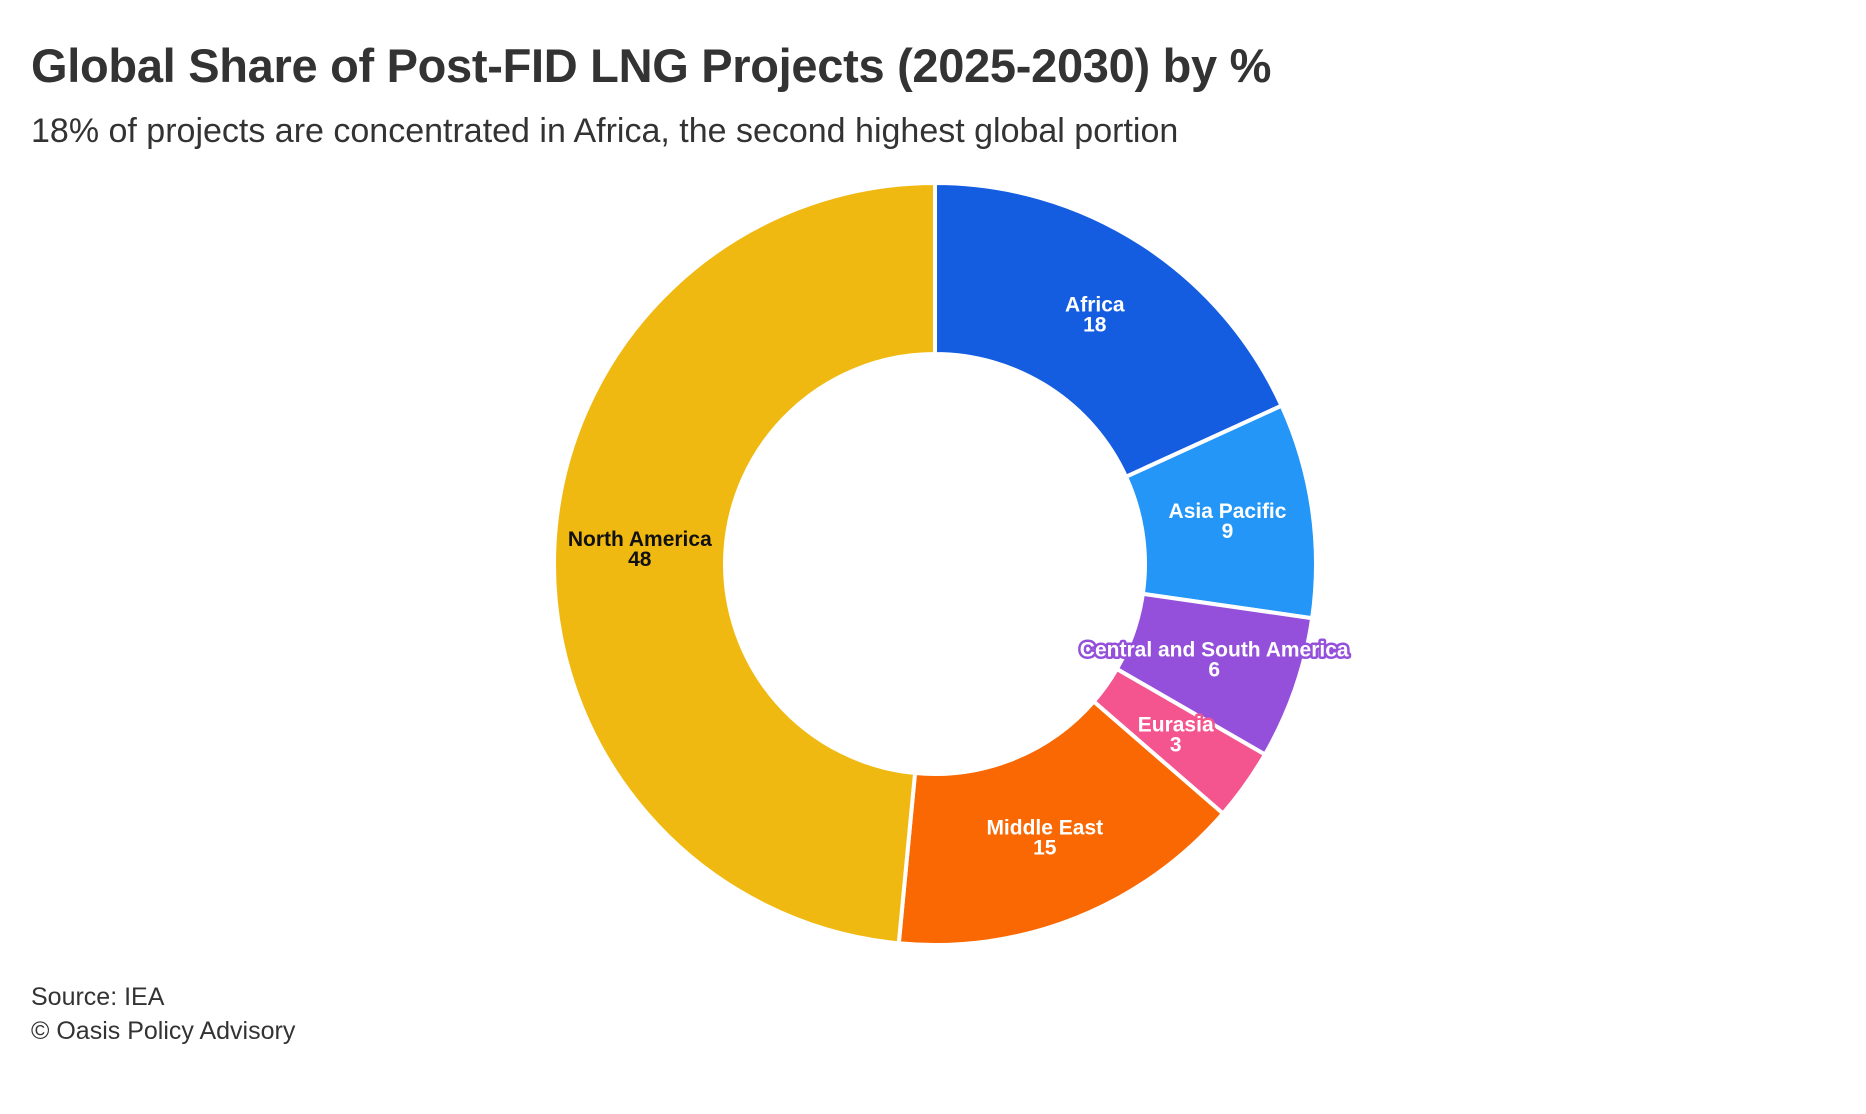  I want to click on slice-middle-east, so click(1060, 823).